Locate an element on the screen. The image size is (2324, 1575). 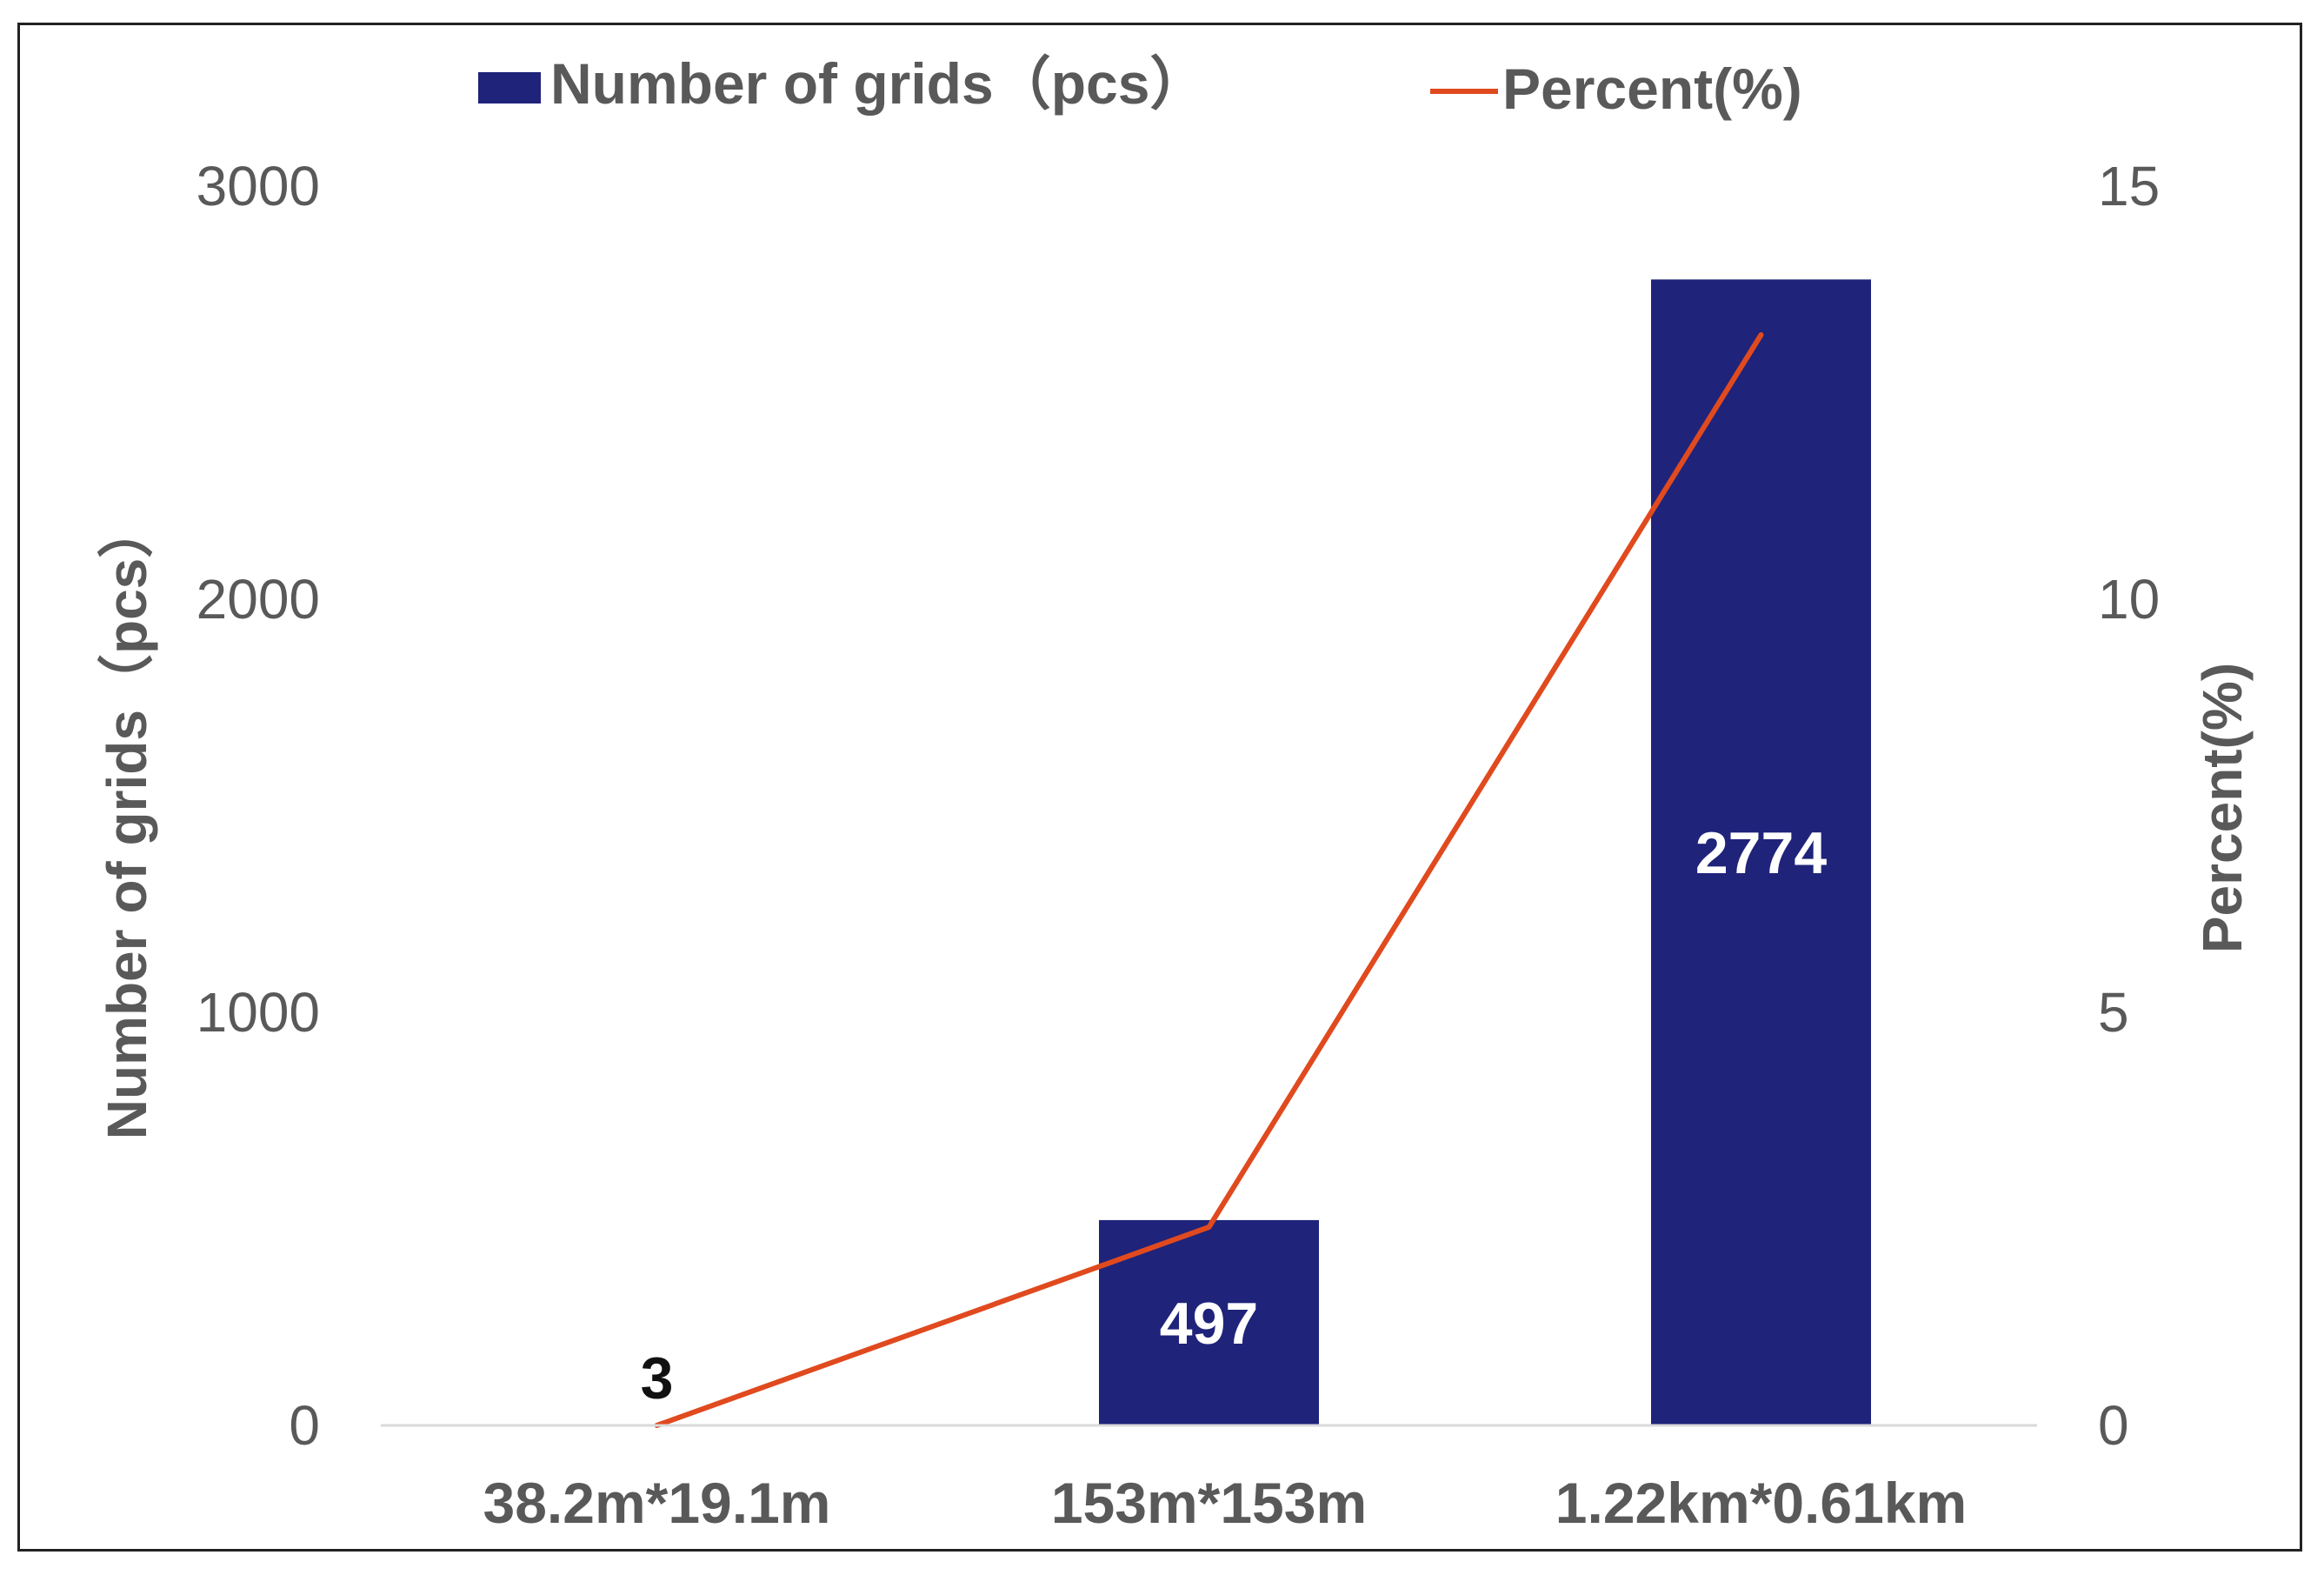
legend-bar-swatch is located at coordinates (510, 87).